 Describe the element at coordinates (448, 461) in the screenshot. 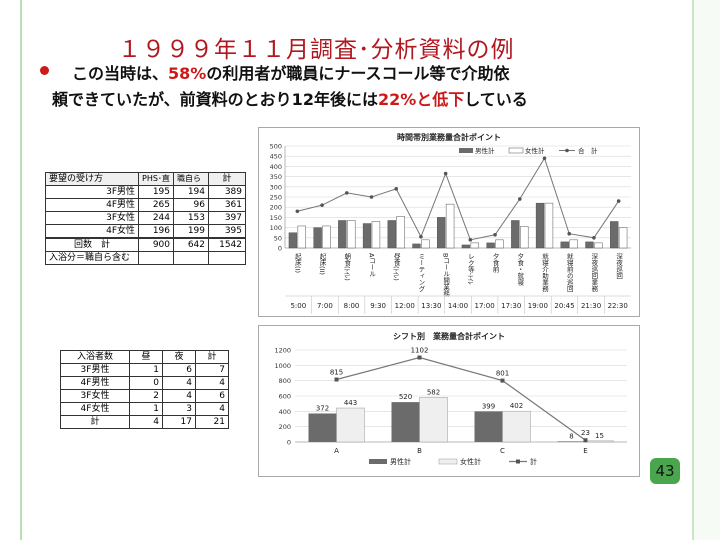

I see `legend-swatch-female` at that location.